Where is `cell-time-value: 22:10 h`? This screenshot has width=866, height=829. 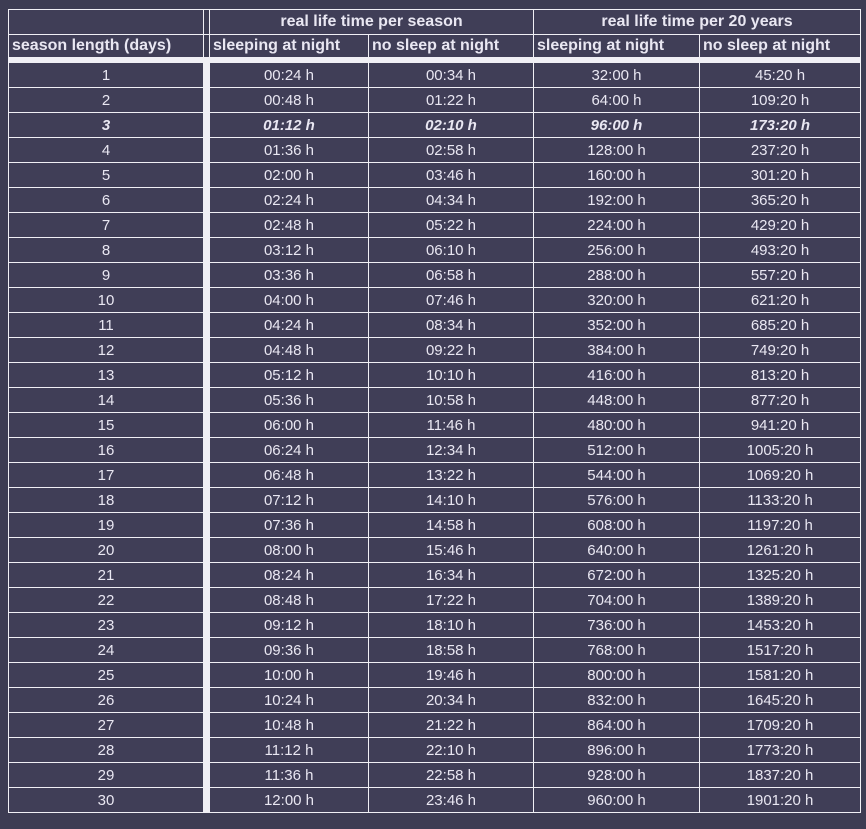 cell-time-value: 22:10 h is located at coordinates (451, 750).